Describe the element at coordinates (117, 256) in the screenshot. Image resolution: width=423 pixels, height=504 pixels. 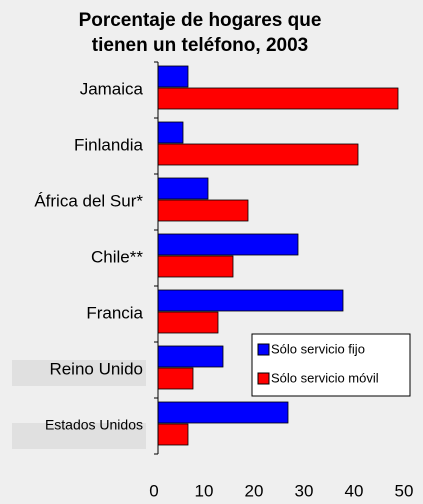
I see `y-tick-label: Chile**` at that location.